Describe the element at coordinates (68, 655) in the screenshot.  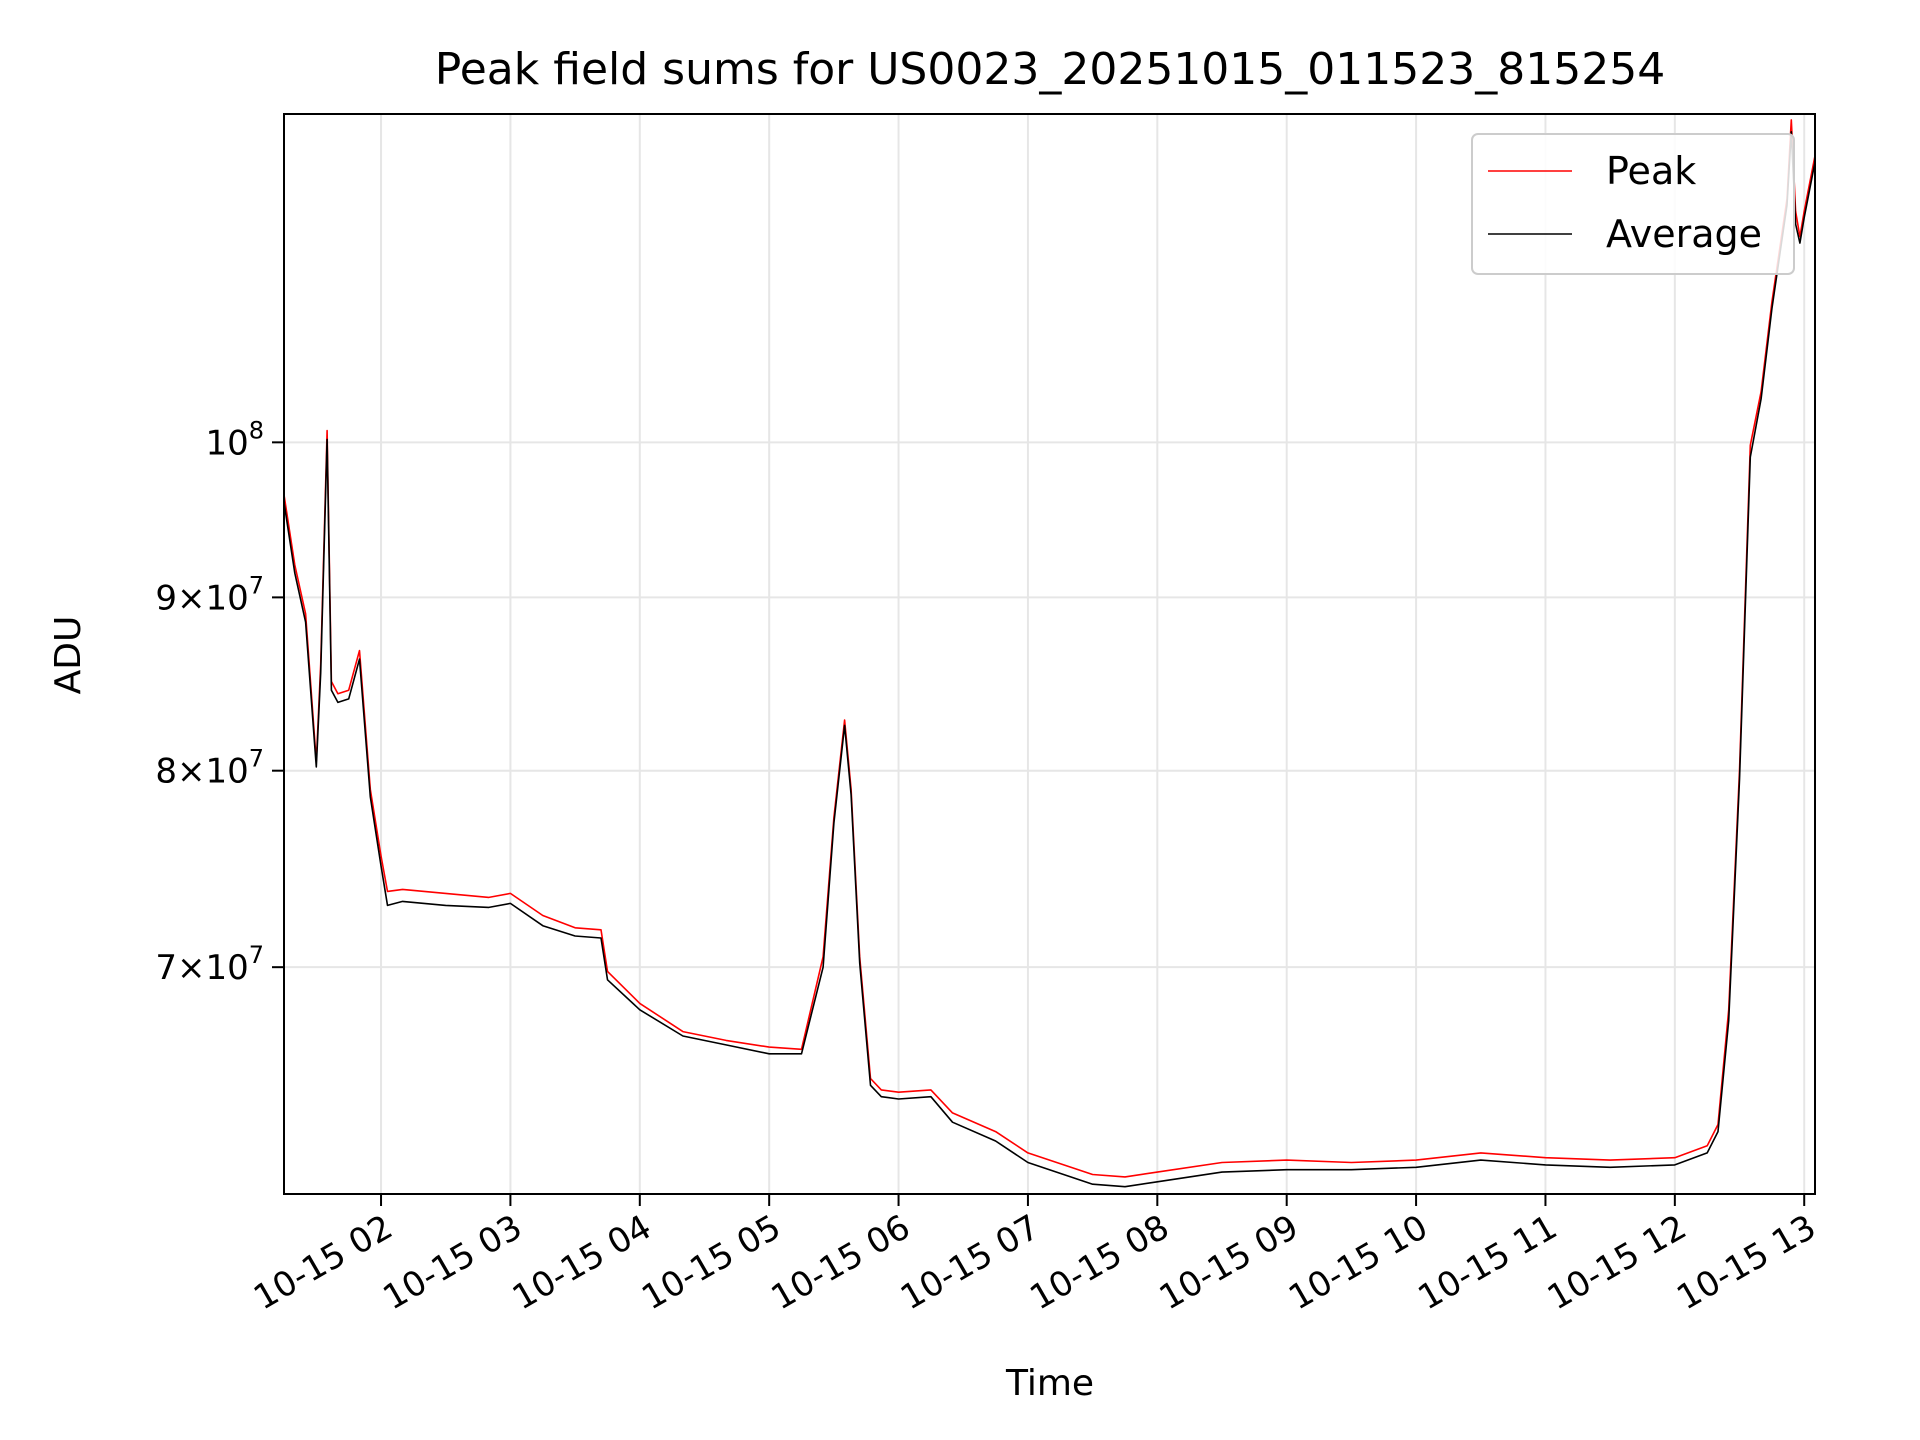
I see `y-axis-label: ADU` at that location.